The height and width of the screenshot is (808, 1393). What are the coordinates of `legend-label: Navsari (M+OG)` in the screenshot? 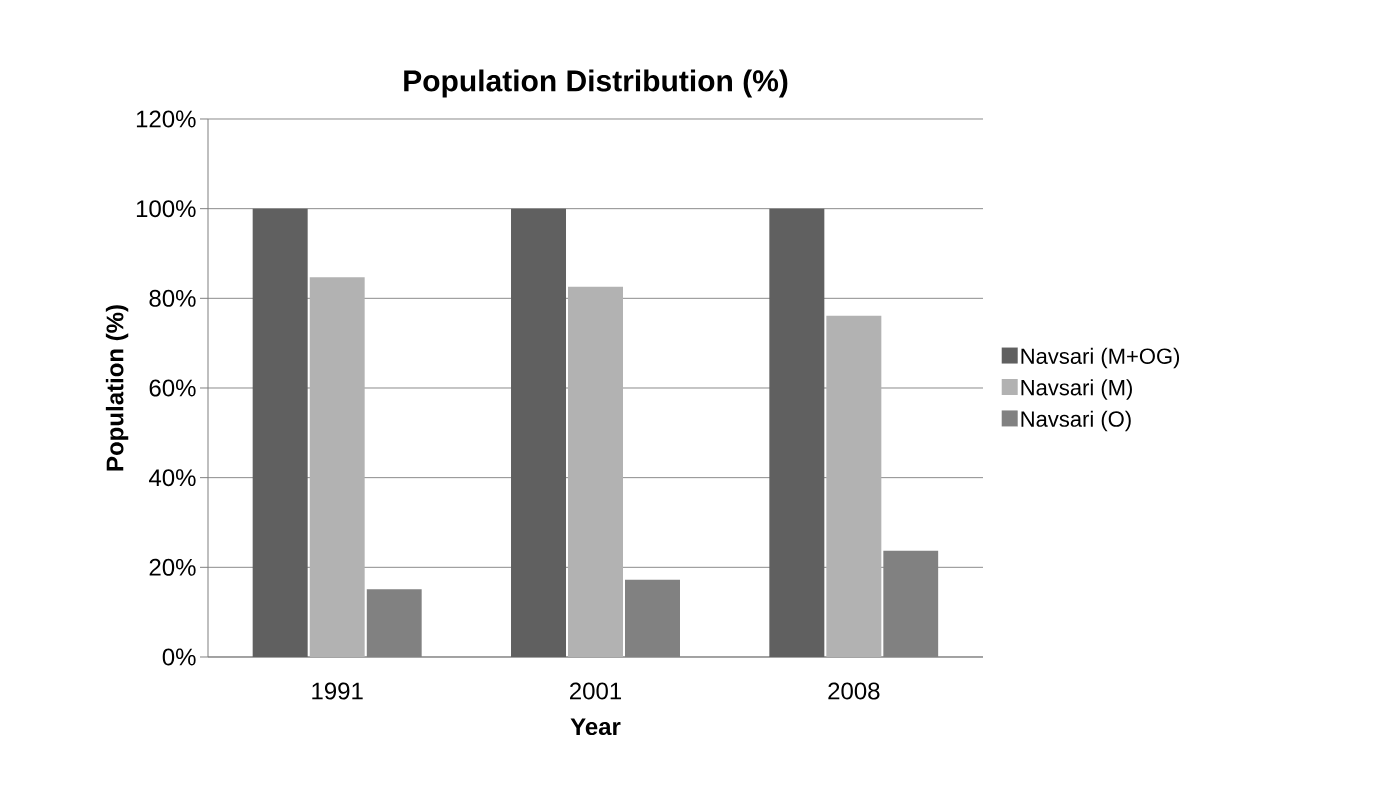 It's located at (1100, 358).